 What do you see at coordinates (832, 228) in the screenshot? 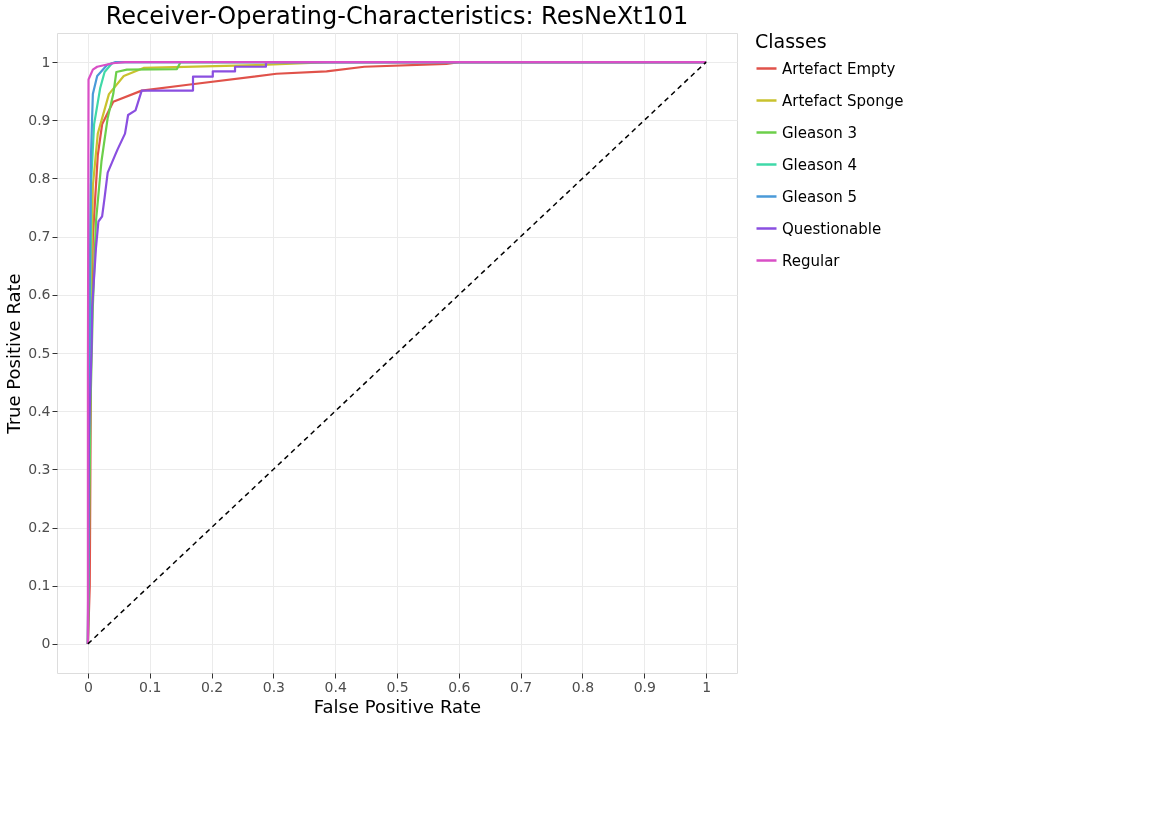
I see `legend-label: Questionable` at bounding box center [832, 228].